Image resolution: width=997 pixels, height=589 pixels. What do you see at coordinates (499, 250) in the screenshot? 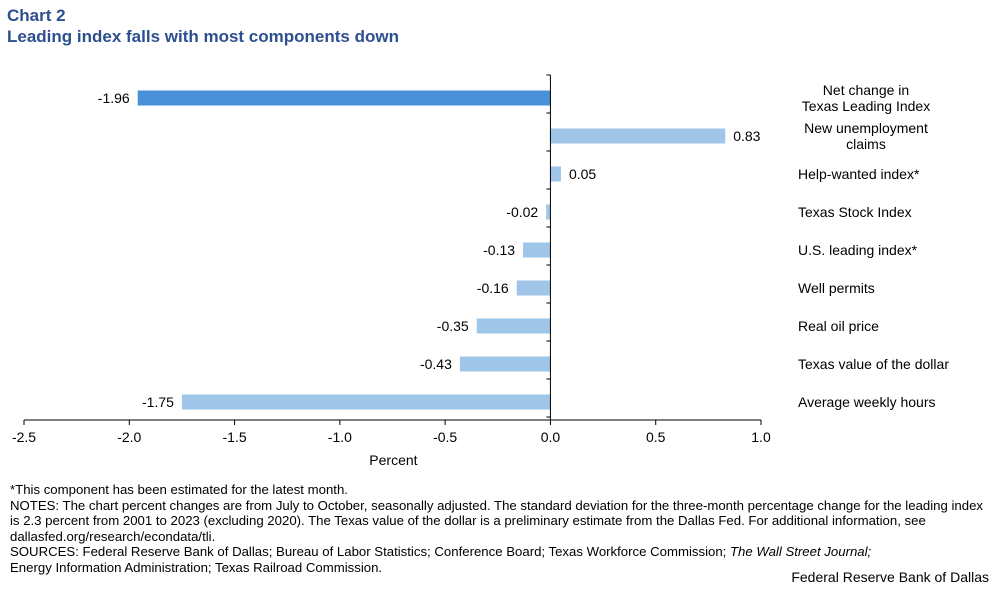
I see `data-label-5: -0.13` at bounding box center [499, 250].